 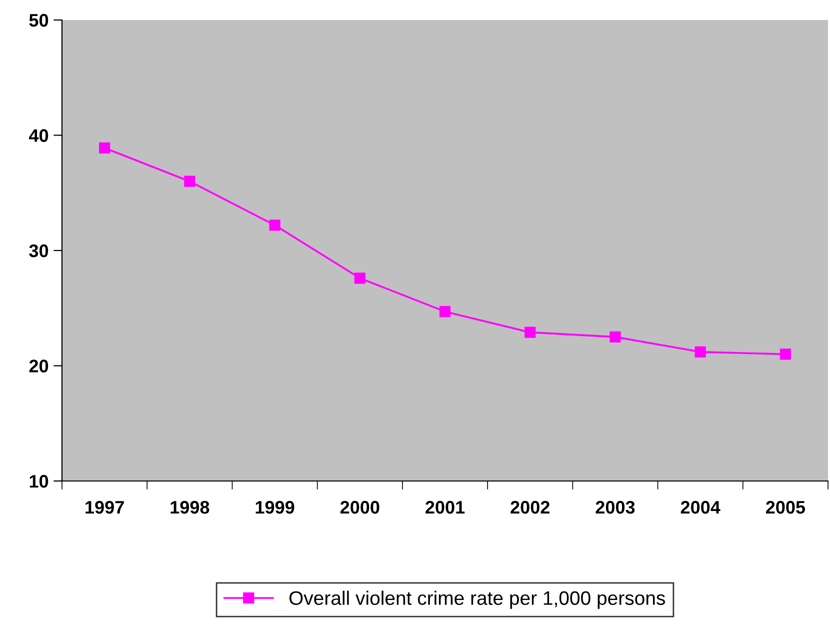 I want to click on y-tick-label: 10, so click(x=39, y=481).